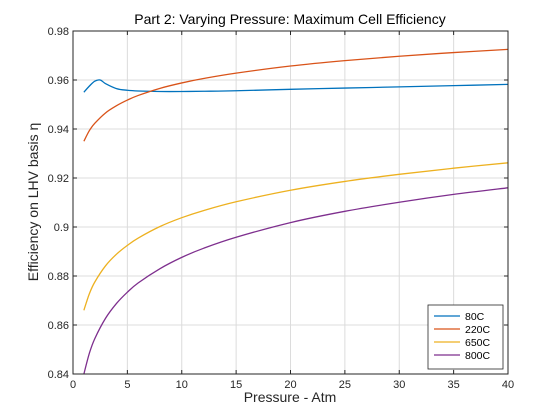 The width and height of the screenshot is (560, 420). I want to click on x-tick-label: 0, so click(73, 385).